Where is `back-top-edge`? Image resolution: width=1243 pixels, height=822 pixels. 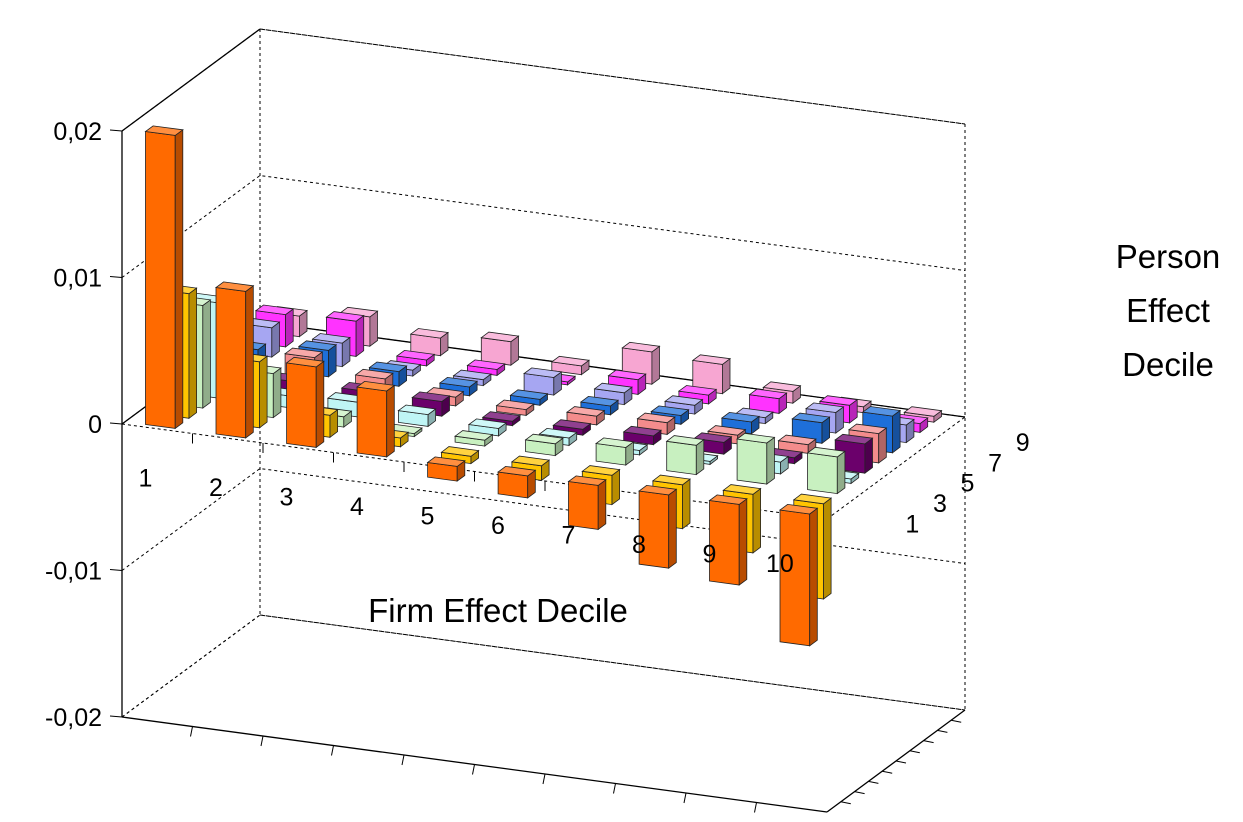
back-top-edge is located at coordinates (612, 76).